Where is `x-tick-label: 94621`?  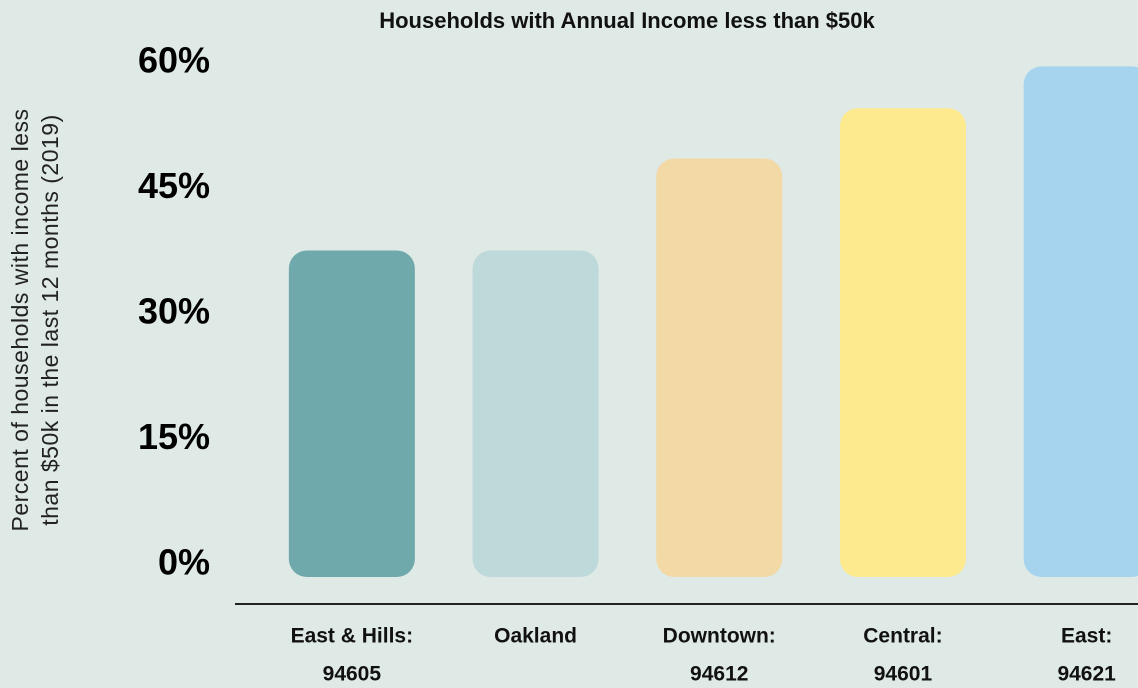
x-tick-label: 94621 is located at coordinates (1086, 674).